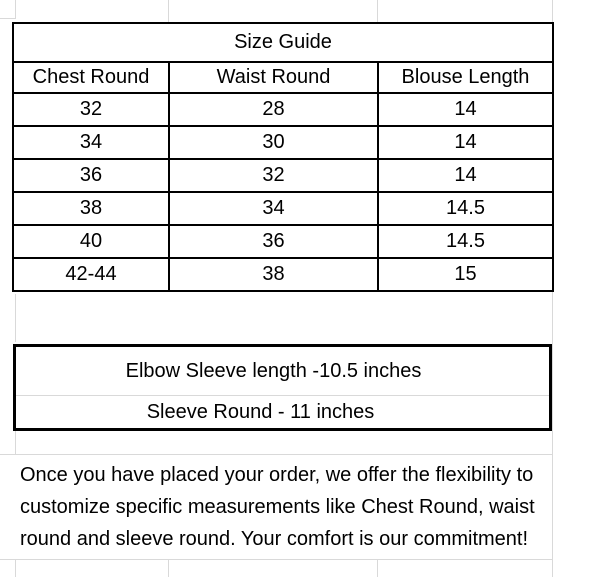 The image size is (616, 577). Describe the element at coordinates (282, 411) in the screenshot. I see `sleeve-round-text: Sleeve Round - 11 inches` at that location.